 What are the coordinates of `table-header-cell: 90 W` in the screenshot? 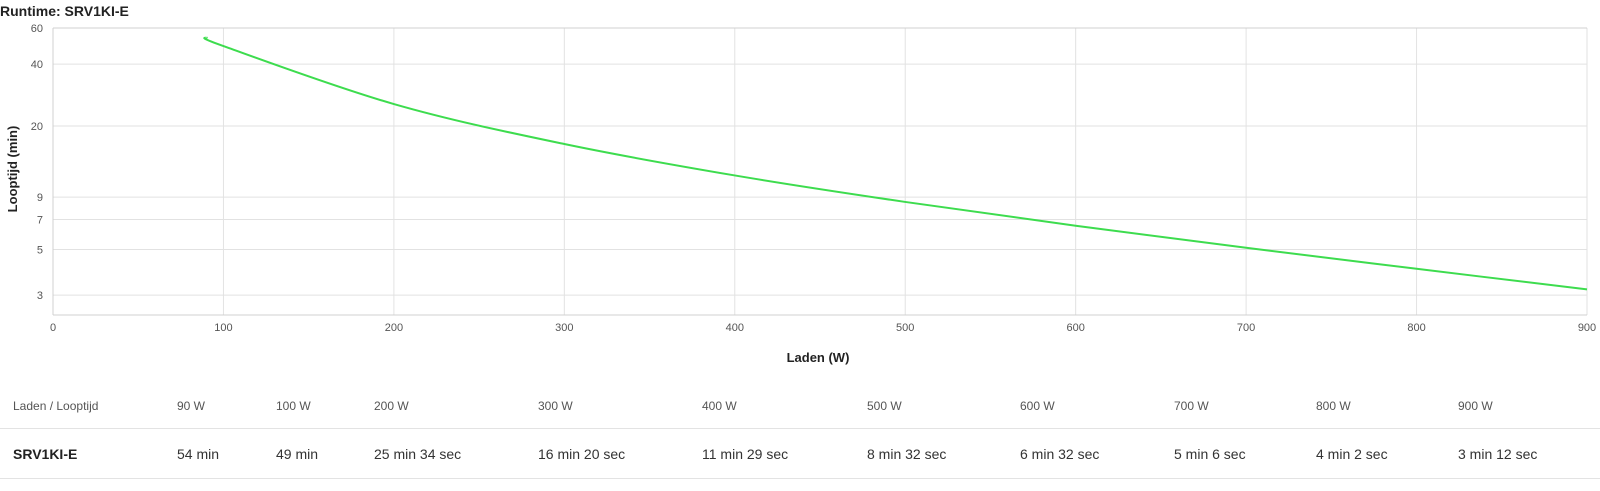 It's located at (226, 406).